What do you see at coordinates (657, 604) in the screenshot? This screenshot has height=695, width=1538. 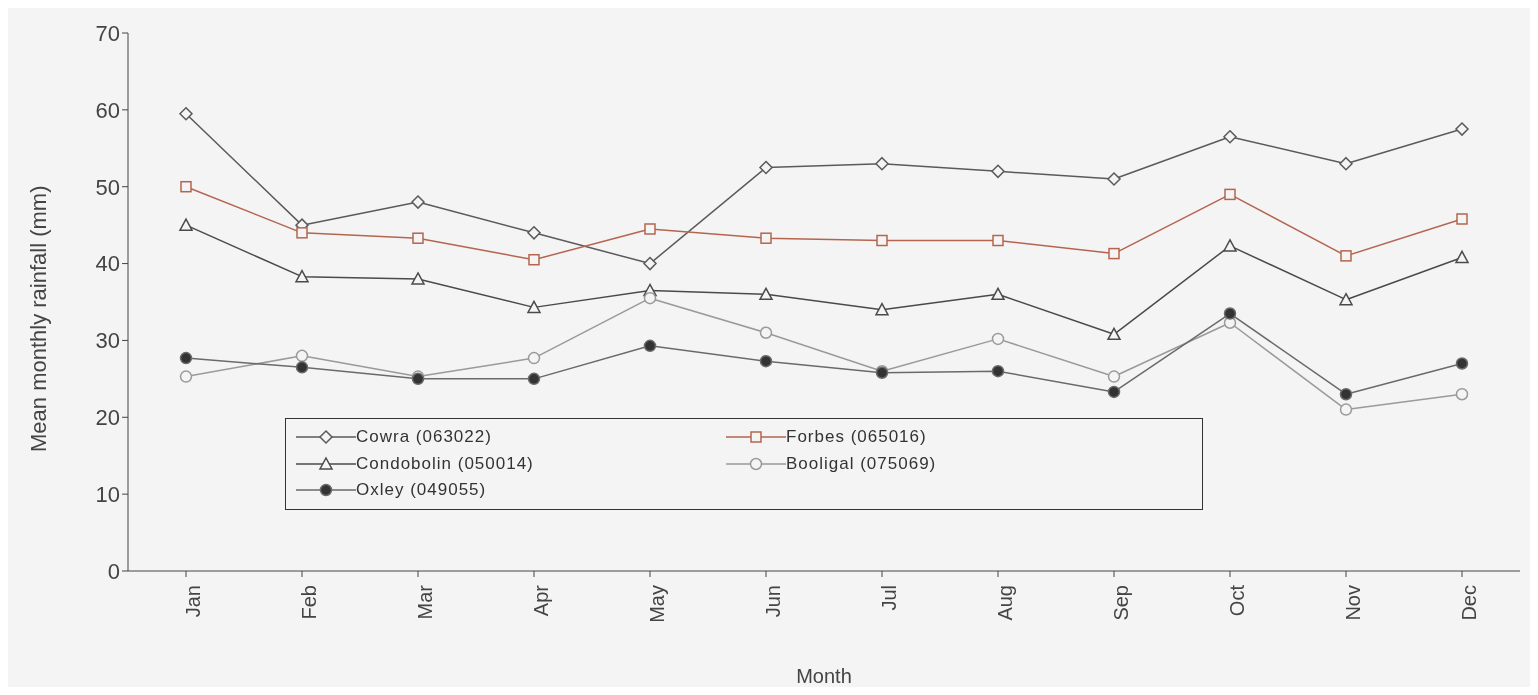 I see `x-tick-label: May` at bounding box center [657, 604].